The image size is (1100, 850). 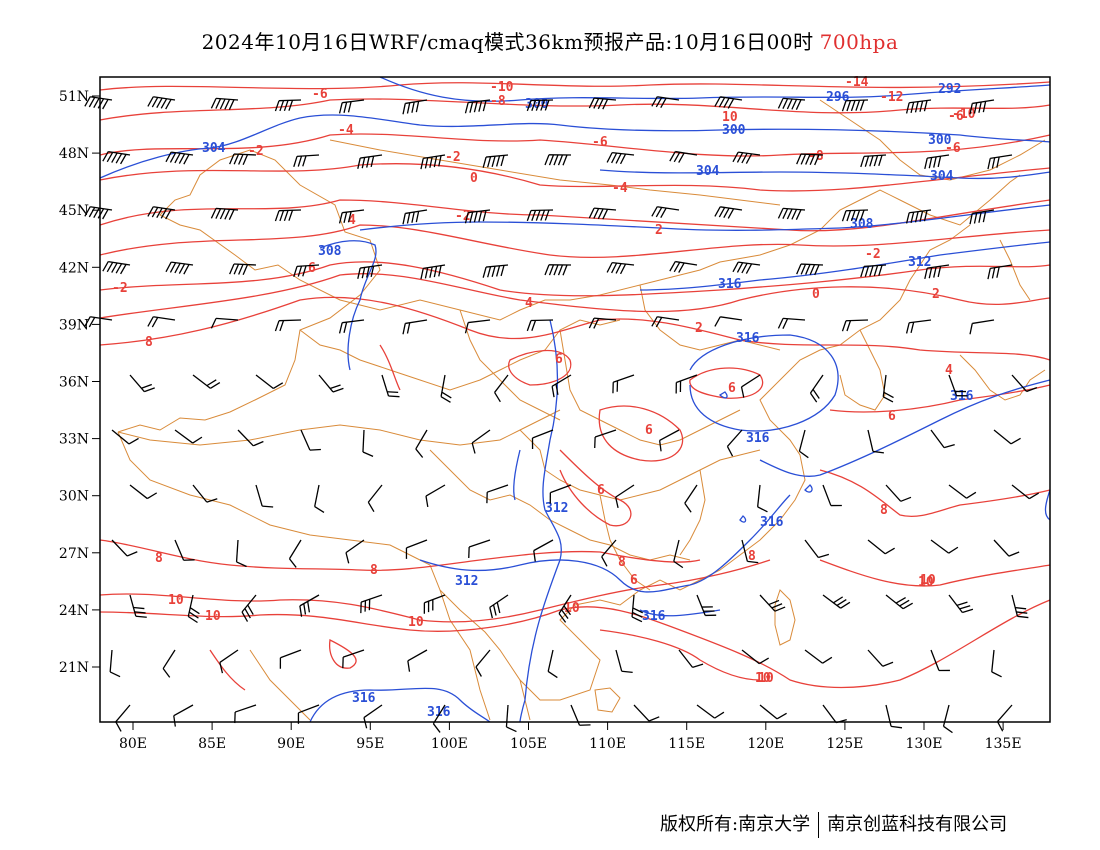 What do you see at coordinates (763, 678) in the screenshot?
I see `temp-label: 10` at bounding box center [763, 678].